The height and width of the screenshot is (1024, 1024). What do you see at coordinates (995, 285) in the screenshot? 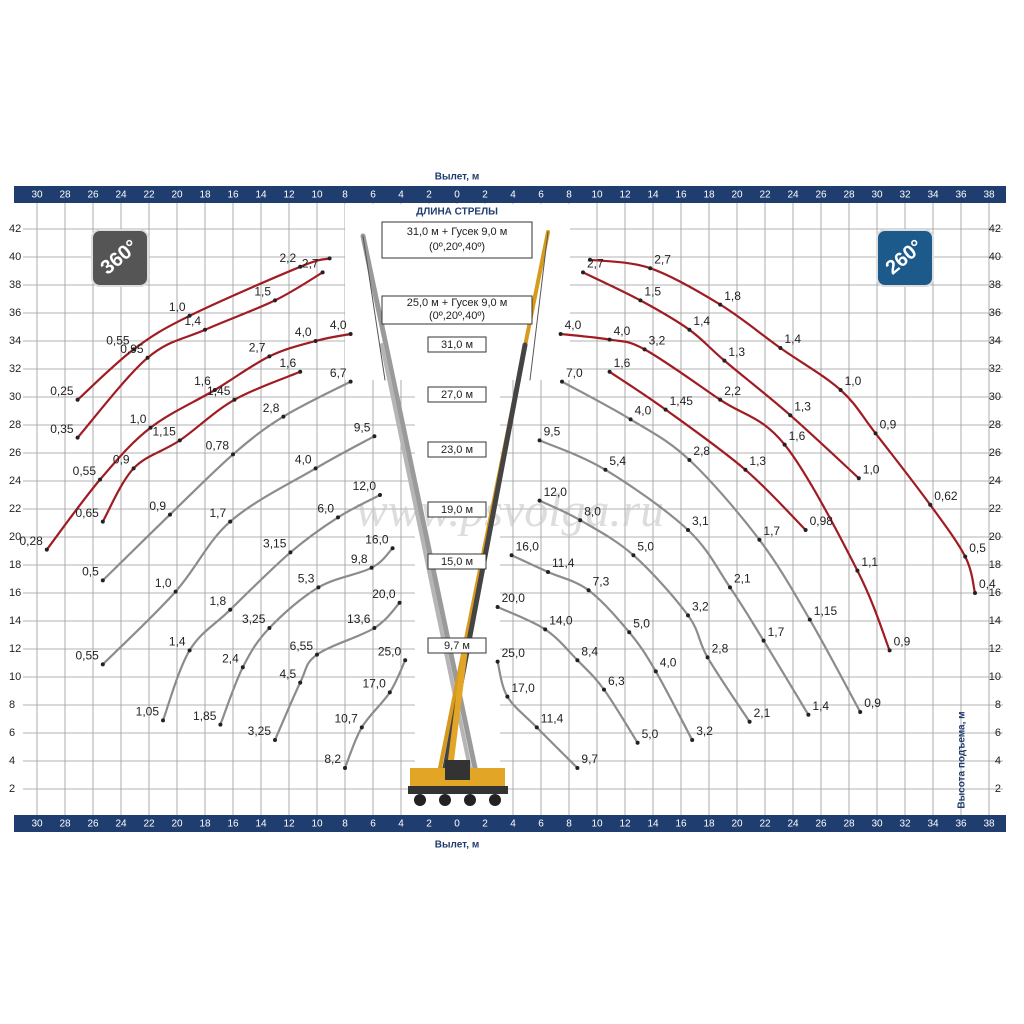
I see `y-tick-label: 38` at bounding box center [995, 285].